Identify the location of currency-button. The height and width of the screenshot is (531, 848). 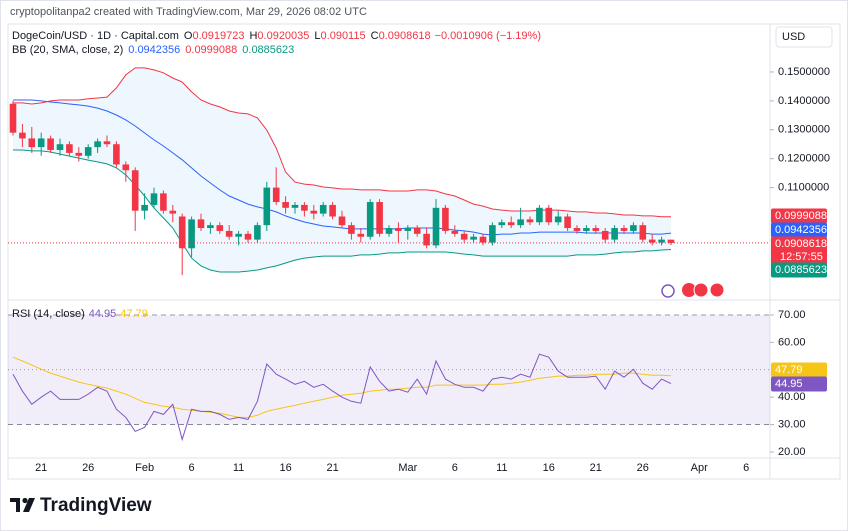
(804, 37).